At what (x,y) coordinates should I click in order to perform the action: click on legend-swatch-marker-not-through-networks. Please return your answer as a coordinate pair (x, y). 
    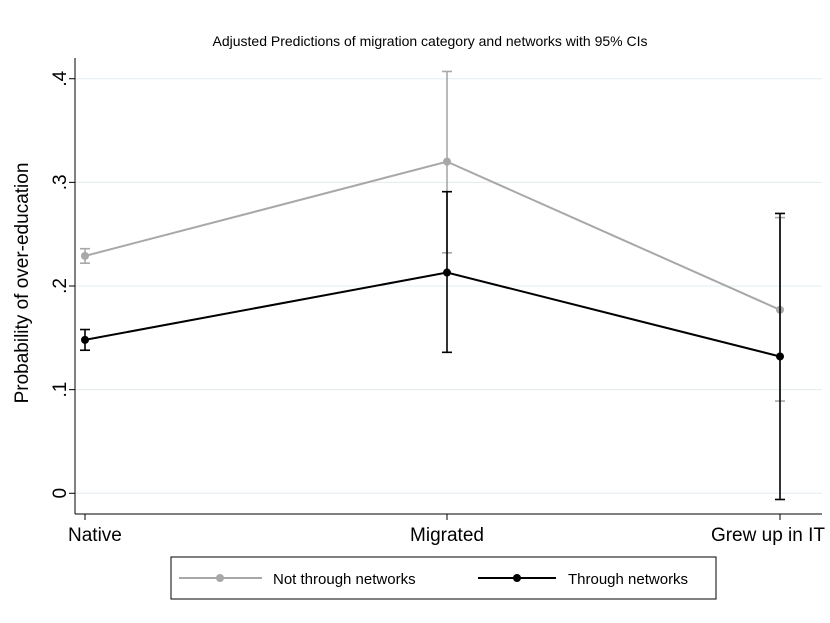
    Looking at the image, I should click on (220, 578).